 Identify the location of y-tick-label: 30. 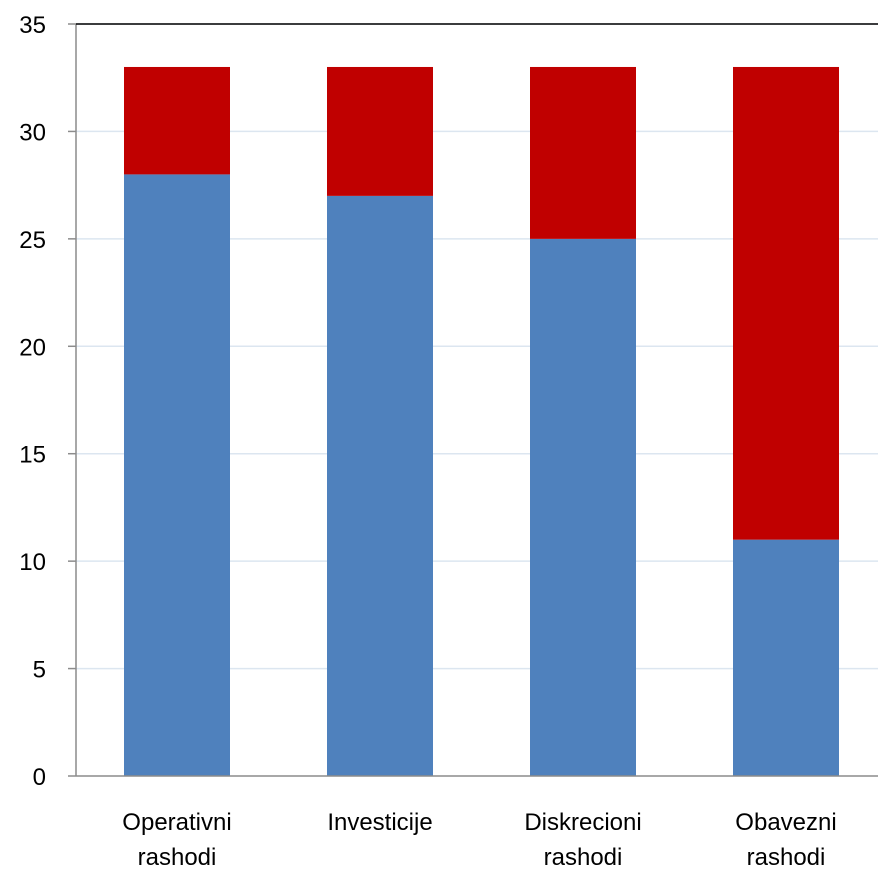
(32, 132).